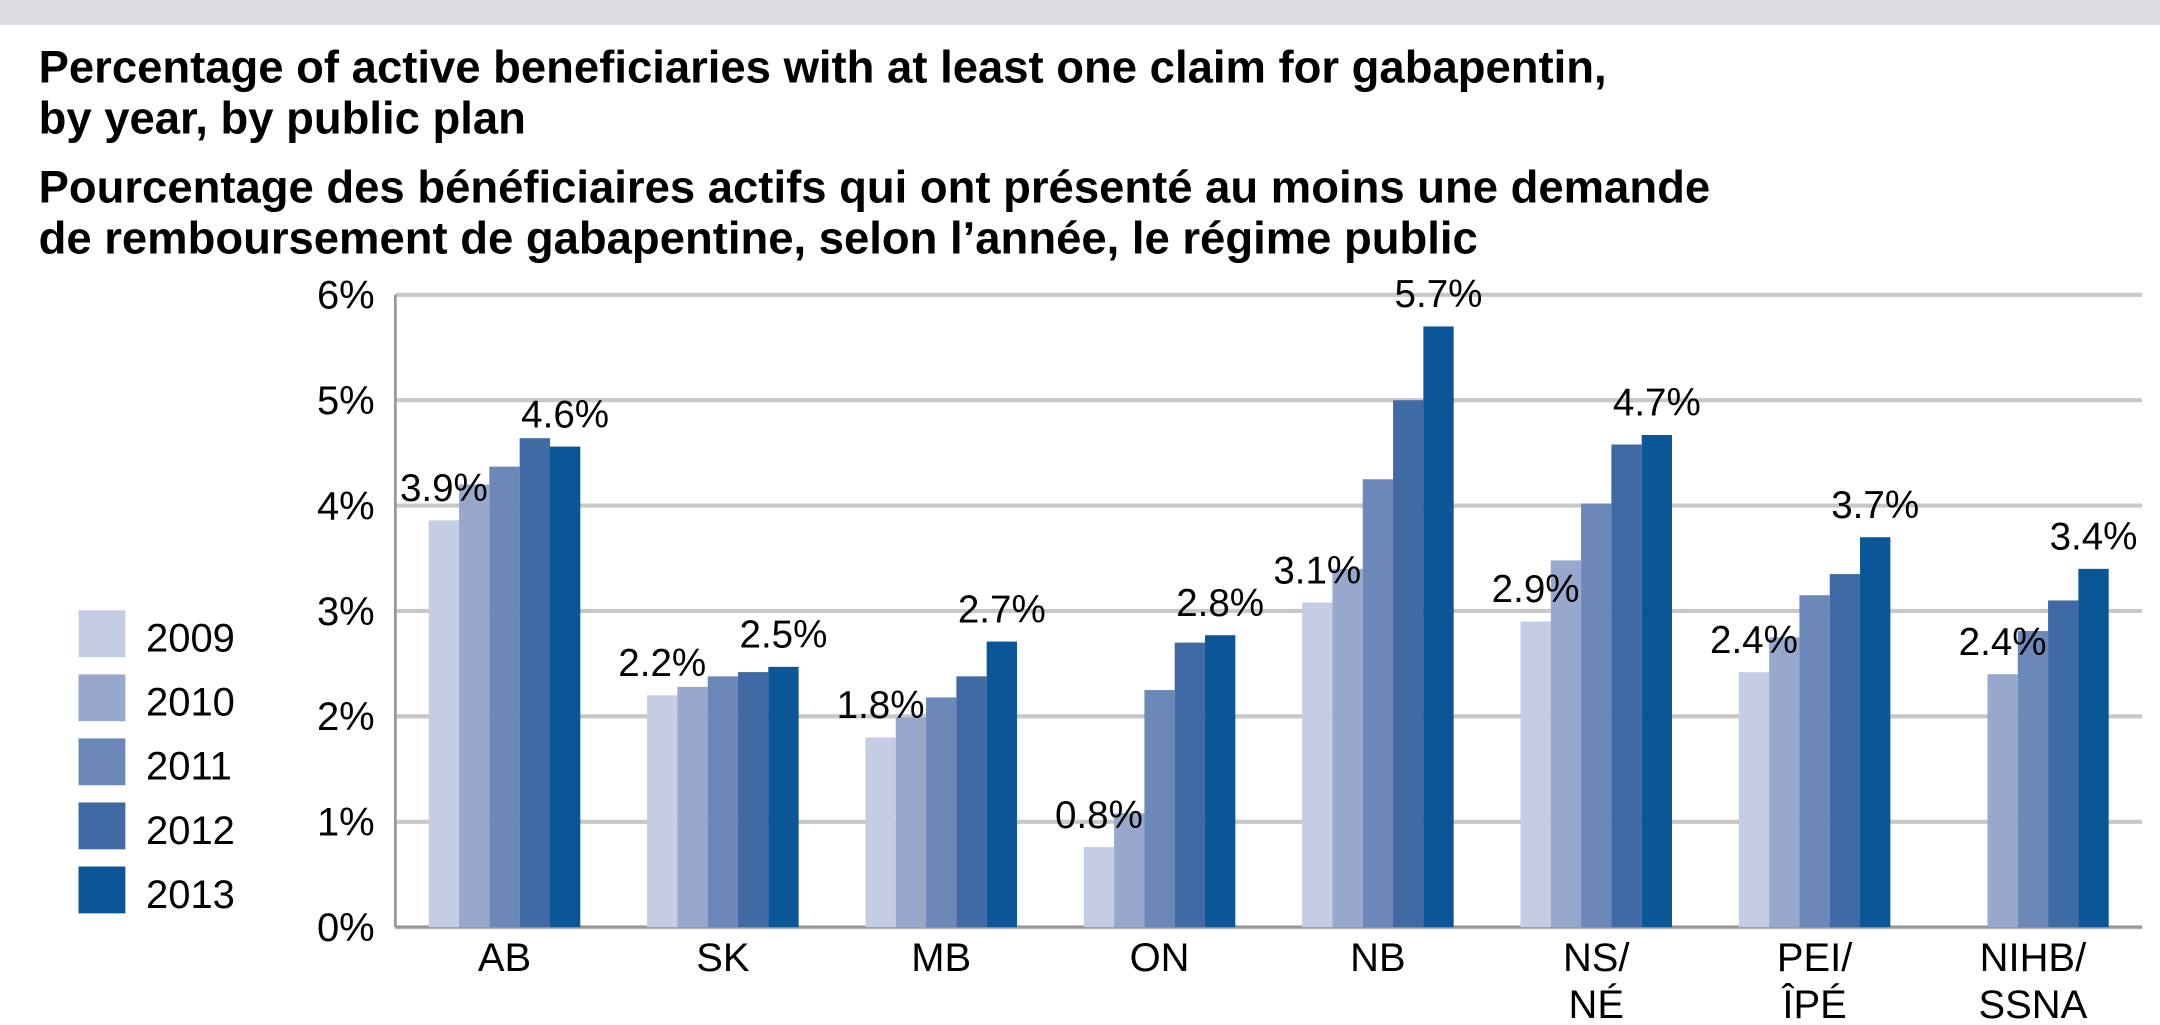  Describe the element at coordinates (190, 895) in the screenshot. I see `legend-label: 2013` at that location.